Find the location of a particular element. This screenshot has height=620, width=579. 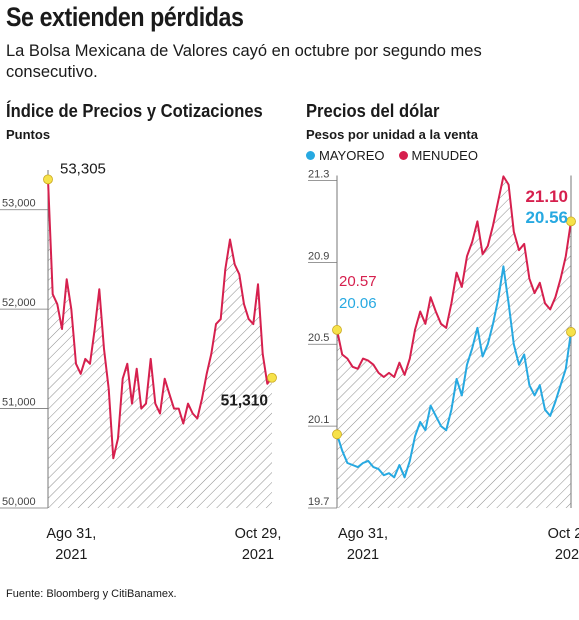

legend-label-mayoreo: MAYOREO is located at coordinates (352, 155).